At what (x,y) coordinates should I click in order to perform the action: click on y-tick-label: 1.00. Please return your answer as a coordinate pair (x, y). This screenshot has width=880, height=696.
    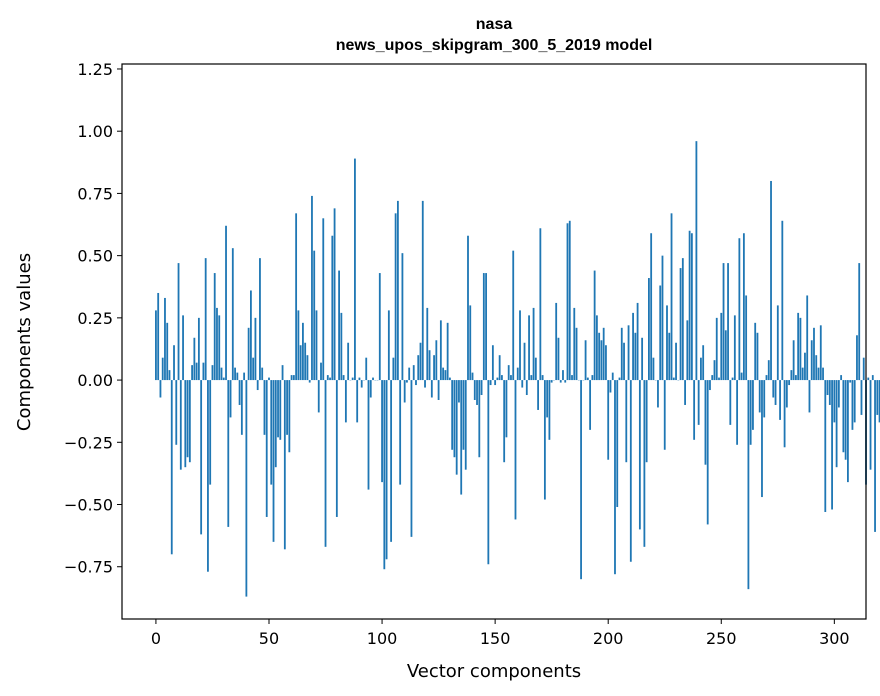
    Looking at the image, I should click on (95, 131).